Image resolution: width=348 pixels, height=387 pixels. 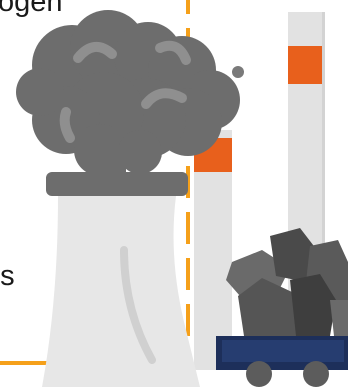 I want to click on text-fragment-top: ogen, so click(x=31, y=9).